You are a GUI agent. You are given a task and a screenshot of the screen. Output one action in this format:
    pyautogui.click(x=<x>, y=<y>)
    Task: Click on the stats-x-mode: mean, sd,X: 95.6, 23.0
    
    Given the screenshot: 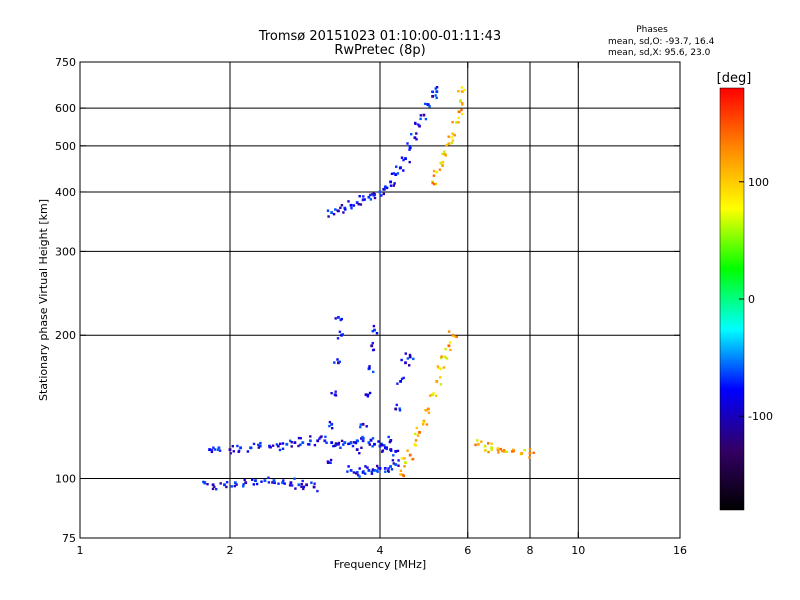 What is the action you would take?
    pyautogui.click(x=659, y=53)
    